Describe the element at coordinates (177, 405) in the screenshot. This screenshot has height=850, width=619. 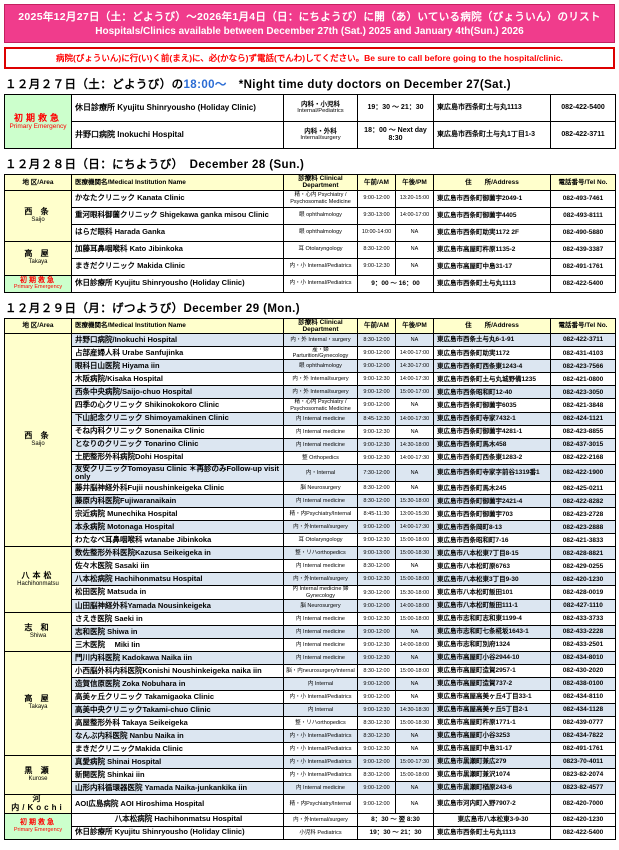
I see `name-cell: 四季の心クリニック Shikinokokoro Clinic` at that location.